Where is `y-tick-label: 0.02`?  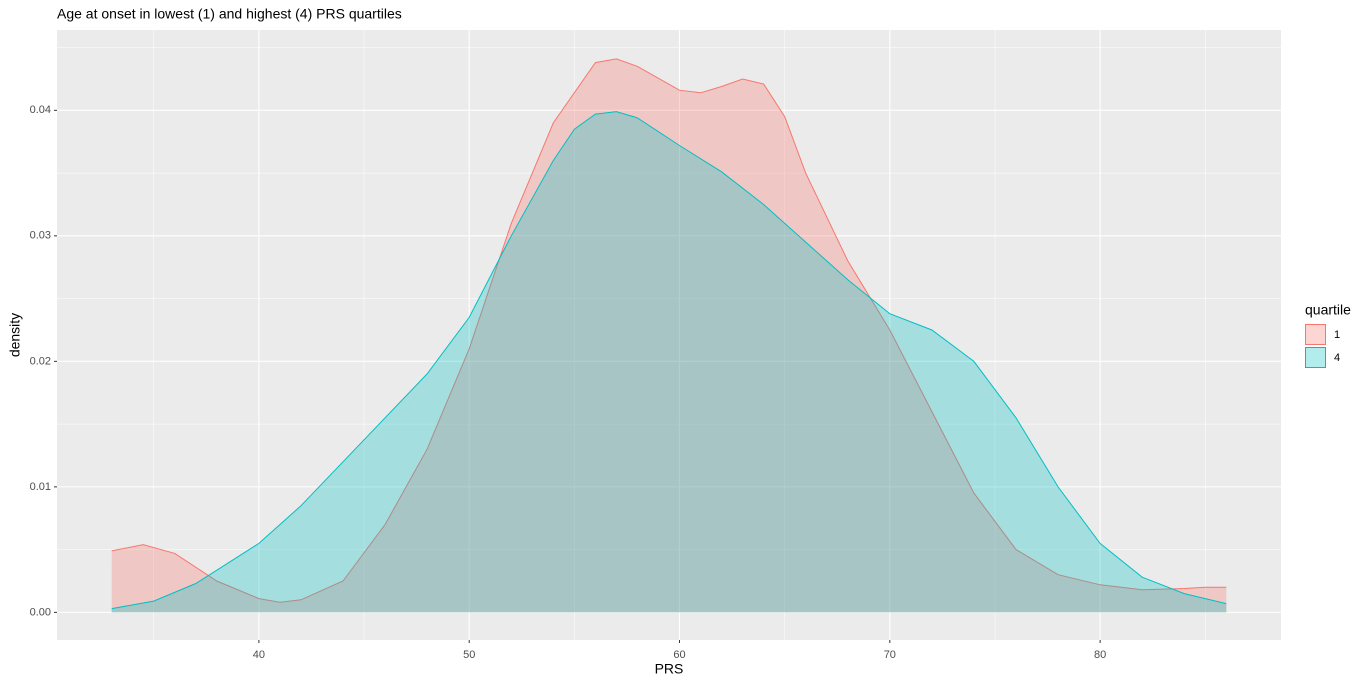
y-tick-label: 0.02 is located at coordinates (40, 361).